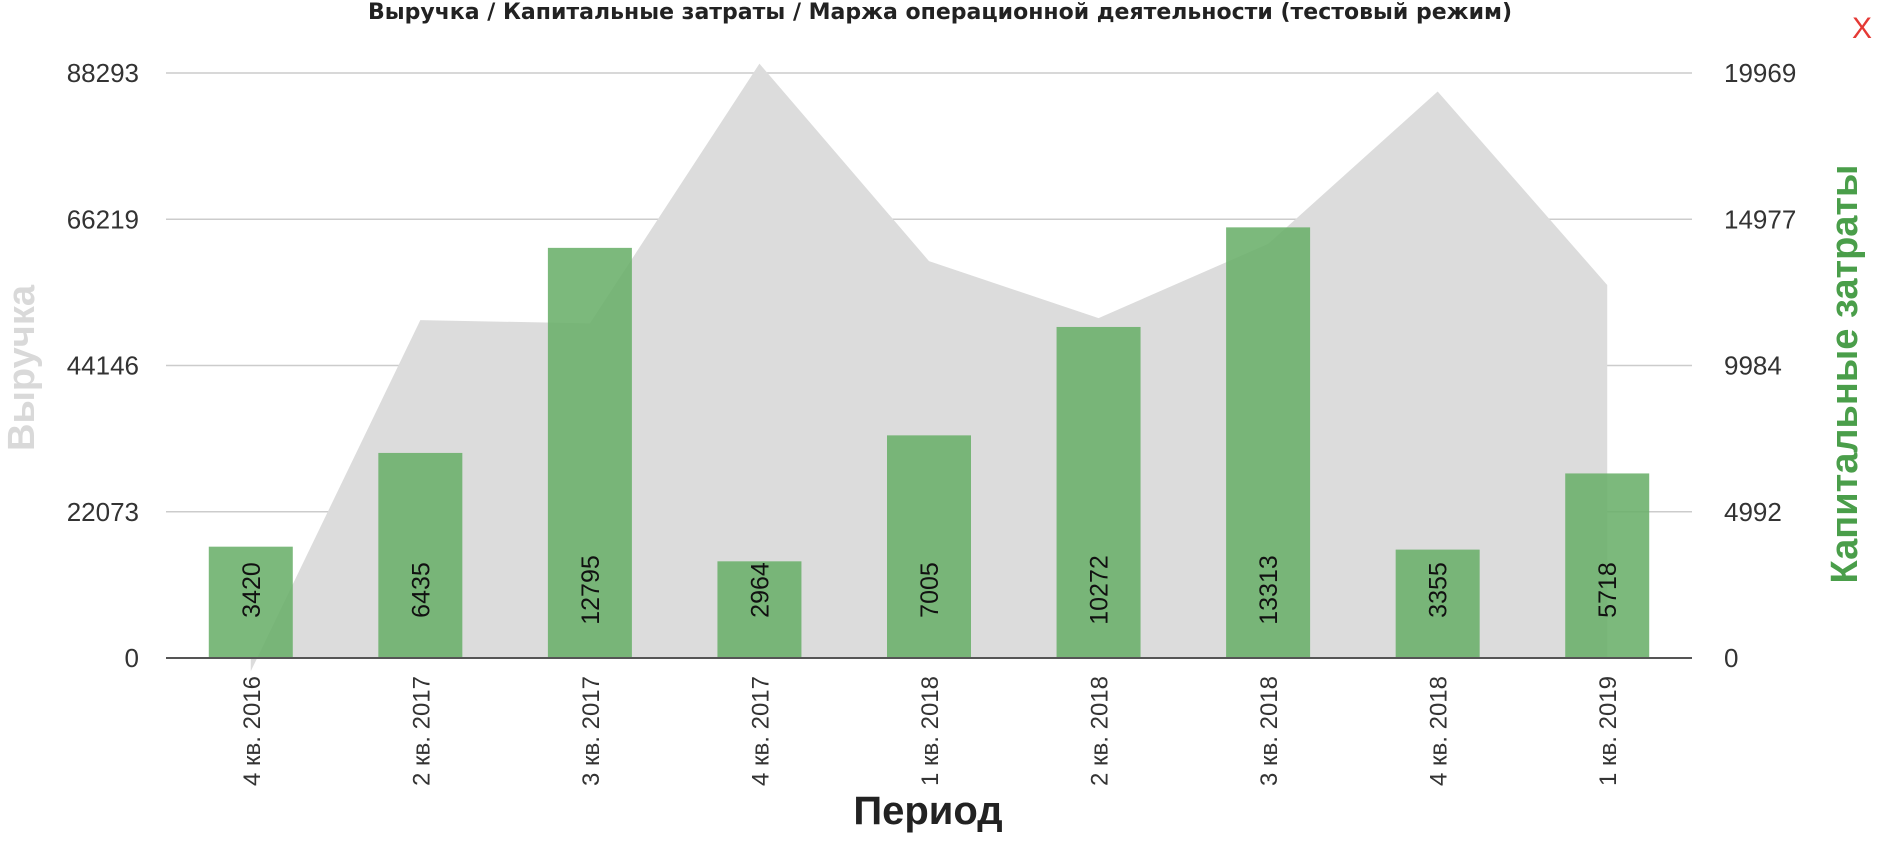  Describe the element at coordinates (591, 731) in the screenshot. I see `category-label: 3 кв. 2017` at that location.